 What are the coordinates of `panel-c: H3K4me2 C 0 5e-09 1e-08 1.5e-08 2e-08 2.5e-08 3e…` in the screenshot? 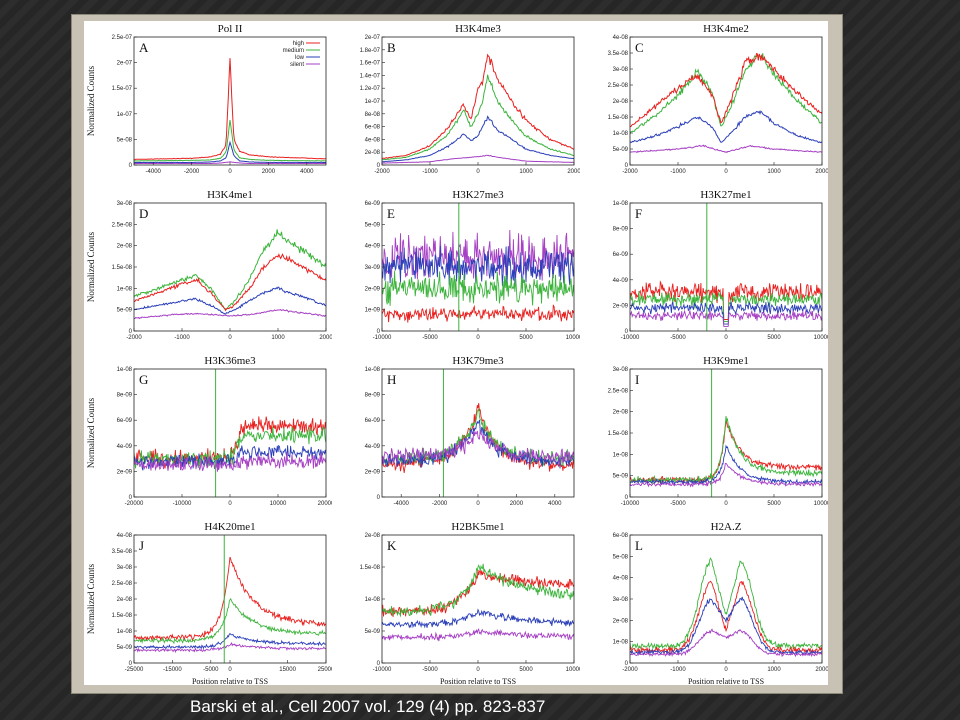 It's located at (704, 104).